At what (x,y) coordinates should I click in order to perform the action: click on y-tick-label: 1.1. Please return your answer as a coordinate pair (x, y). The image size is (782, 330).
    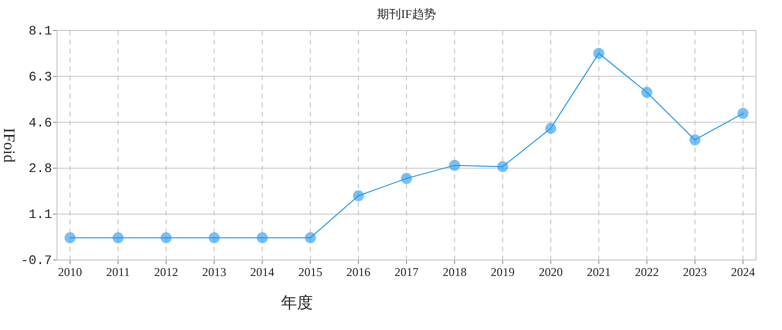
    Looking at the image, I should click on (40, 214).